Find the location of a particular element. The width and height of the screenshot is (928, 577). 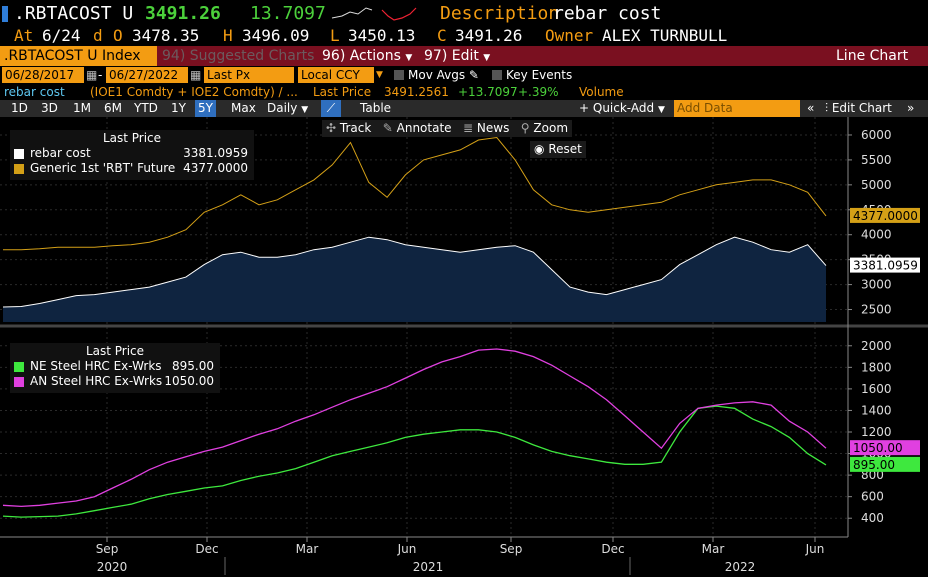

key-events-toggle: Key Events is located at coordinates (532, 75).